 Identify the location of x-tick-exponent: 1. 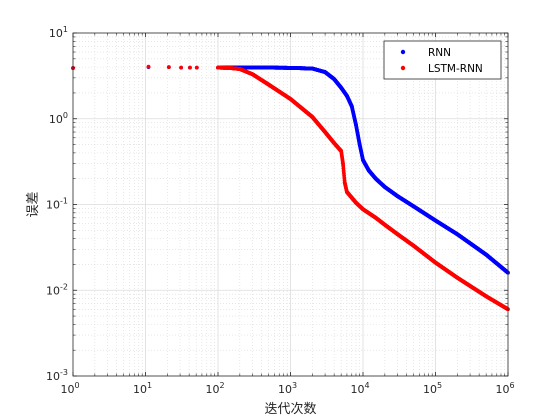
(149, 385).